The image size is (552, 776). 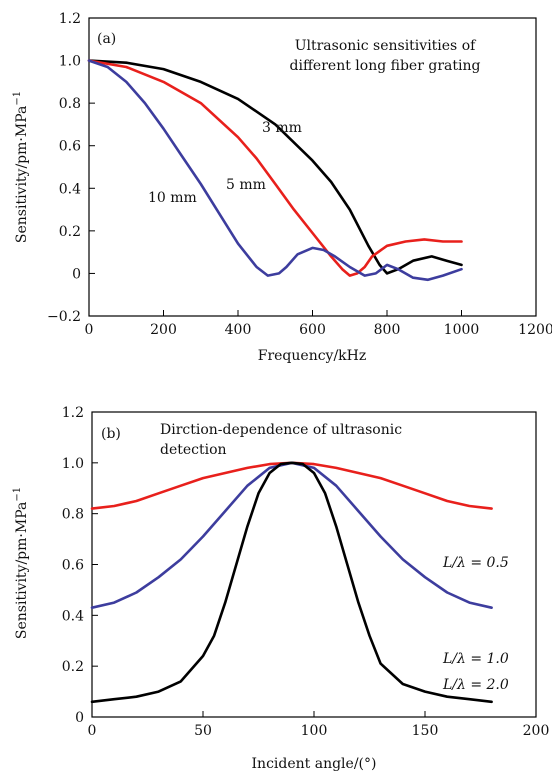 What do you see at coordinates (64, 317) in the screenshot?
I see `y-tick-label: −0.2` at bounding box center [64, 317].